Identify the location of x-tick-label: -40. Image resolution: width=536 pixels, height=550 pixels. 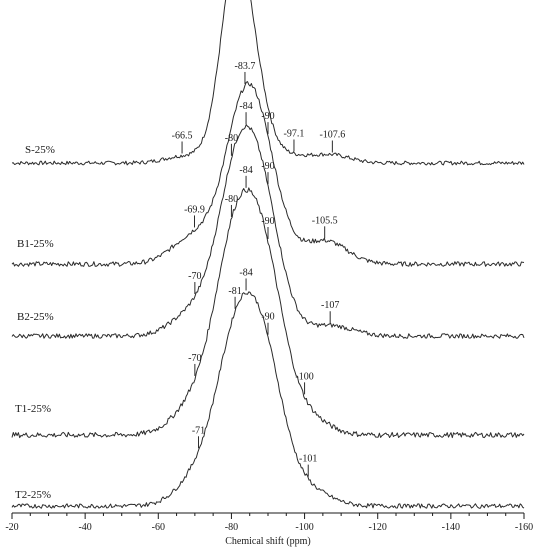
(84, 527).